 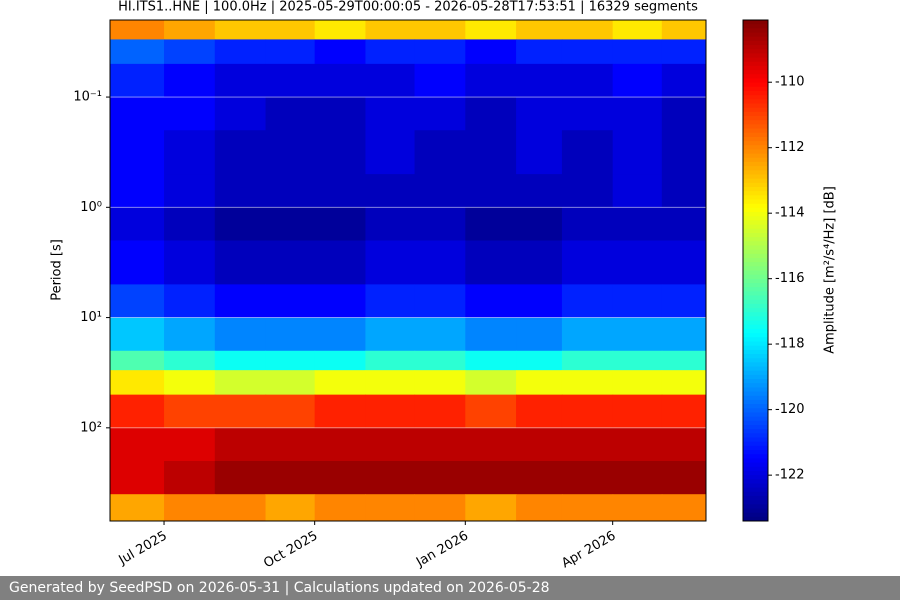 What do you see at coordinates (91, 207) in the screenshot?
I see `y-tick-label: 10⁰` at bounding box center [91, 207].